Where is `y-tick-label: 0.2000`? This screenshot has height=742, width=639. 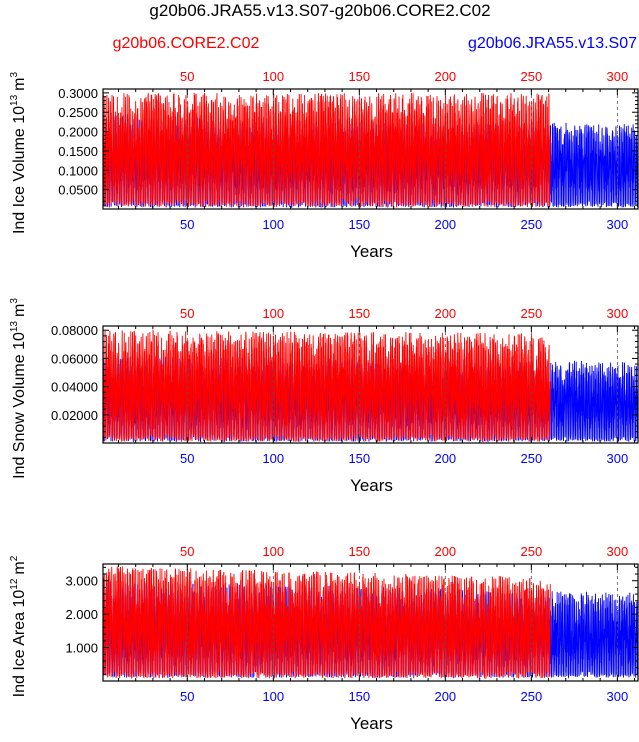
y-tick-label: 0.2000 is located at coordinates (78, 132).